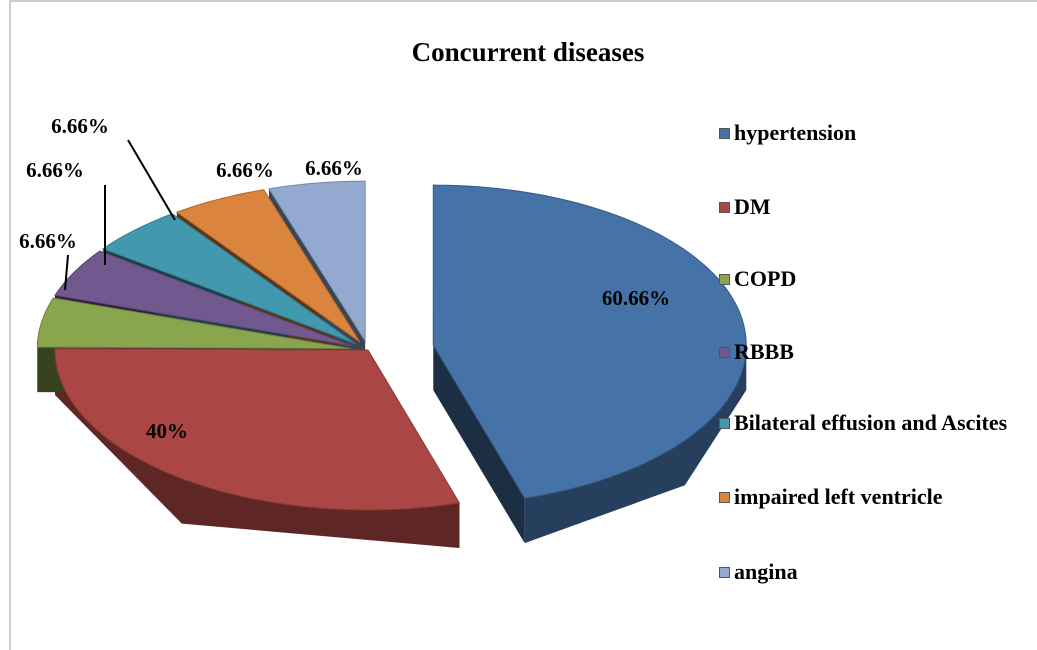 This screenshot has width=1037, height=650. What do you see at coordinates (866, 207) in the screenshot?
I see `legend-item: DM` at bounding box center [866, 207].